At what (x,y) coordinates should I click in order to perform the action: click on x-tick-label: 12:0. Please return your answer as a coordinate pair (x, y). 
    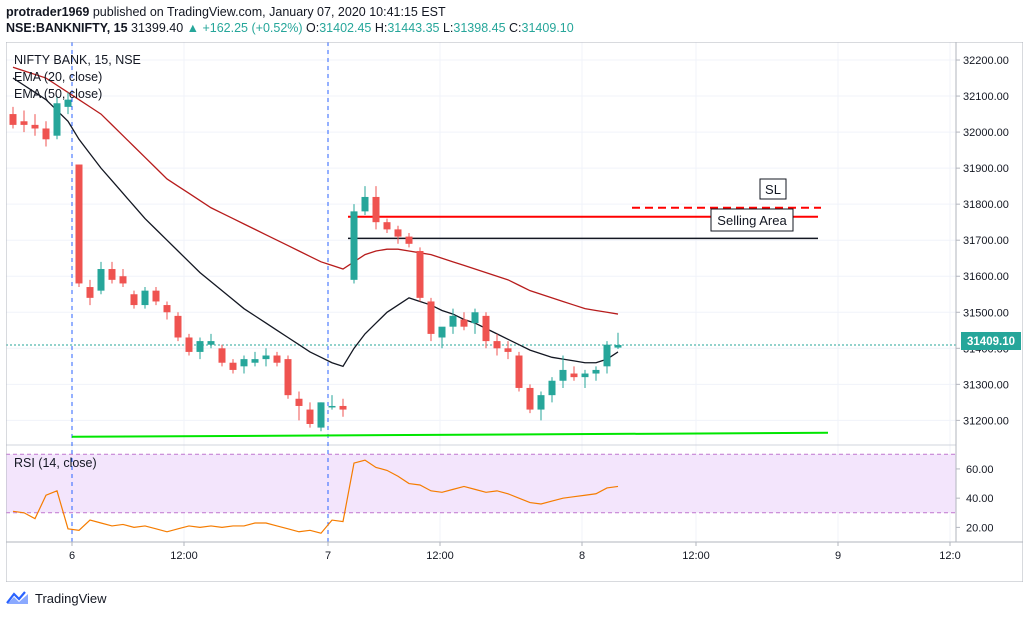
    Looking at the image, I should click on (949, 556).